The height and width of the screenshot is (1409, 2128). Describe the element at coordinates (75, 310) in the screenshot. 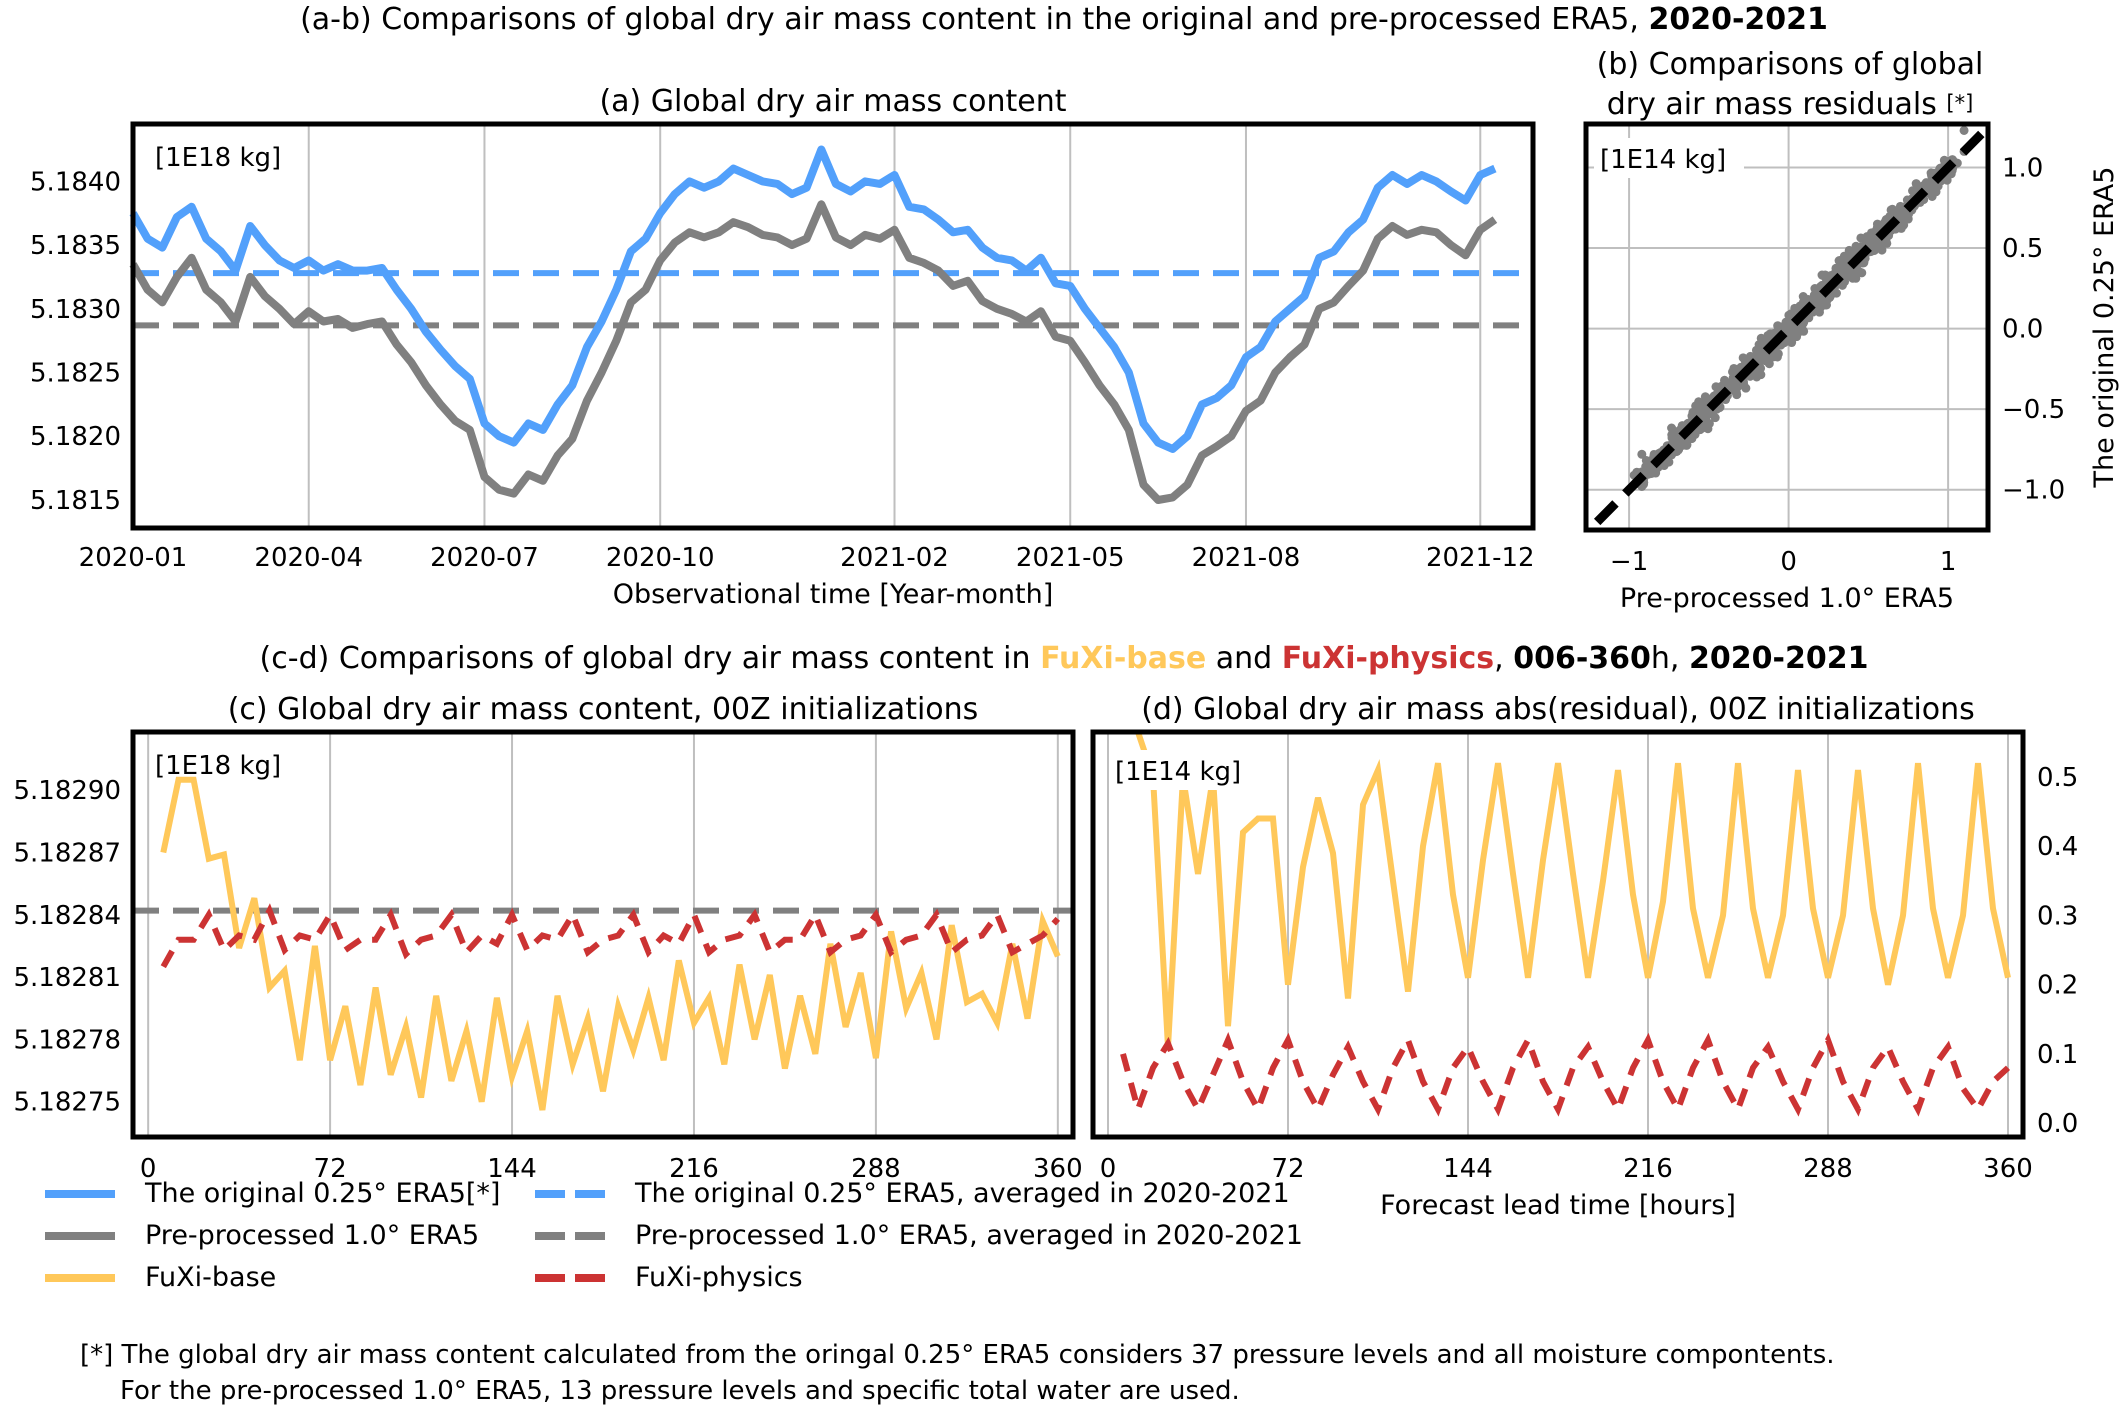

I see `chart-a-y-tick-label: 5.1830` at that location.